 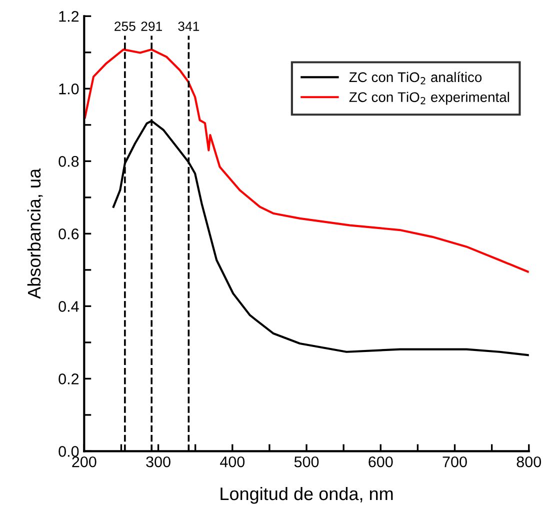 What do you see at coordinates (151, 26) in the screenshot?
I see `ref-line-label: 291` at bounding box center [151, 26].